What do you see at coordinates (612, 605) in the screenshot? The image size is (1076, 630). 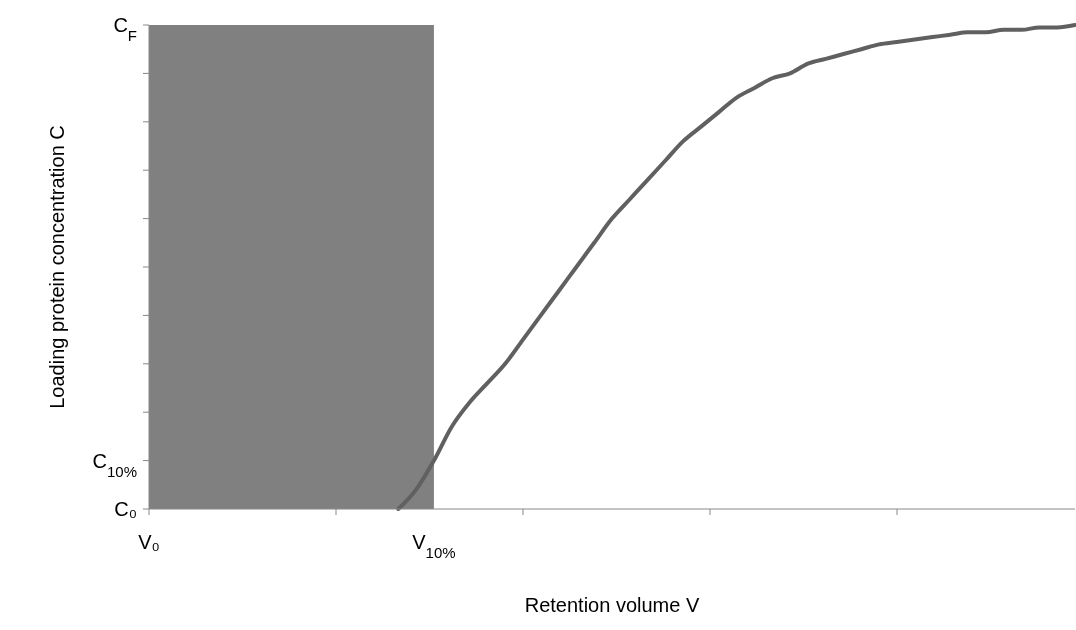 I see `x-axis-title: Retention volume V` at bounding box center [612, 605].